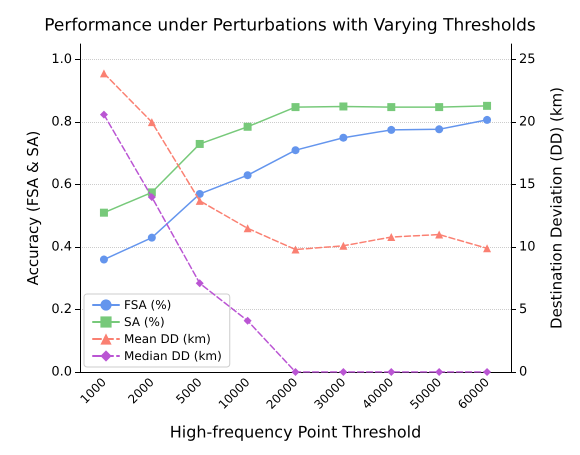 This screenshot has width=580, height=455. Describe the element at coordinates (523, 372) in the screenshot. I see `y2-tick-label: 0` at that location.